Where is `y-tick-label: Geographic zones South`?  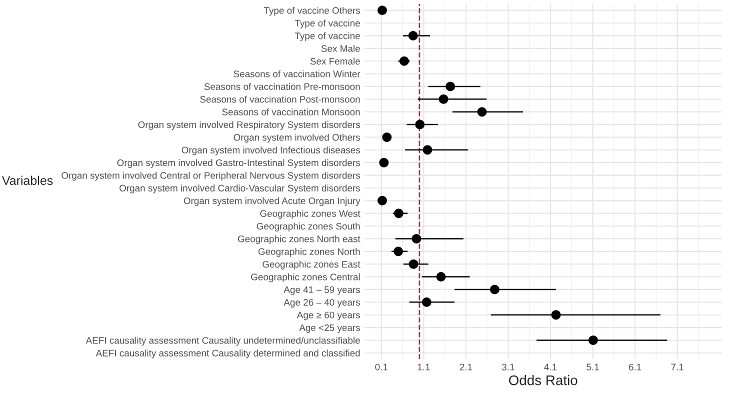 y-tick-label: Geographic zones South is located at coordinates (308, 227).